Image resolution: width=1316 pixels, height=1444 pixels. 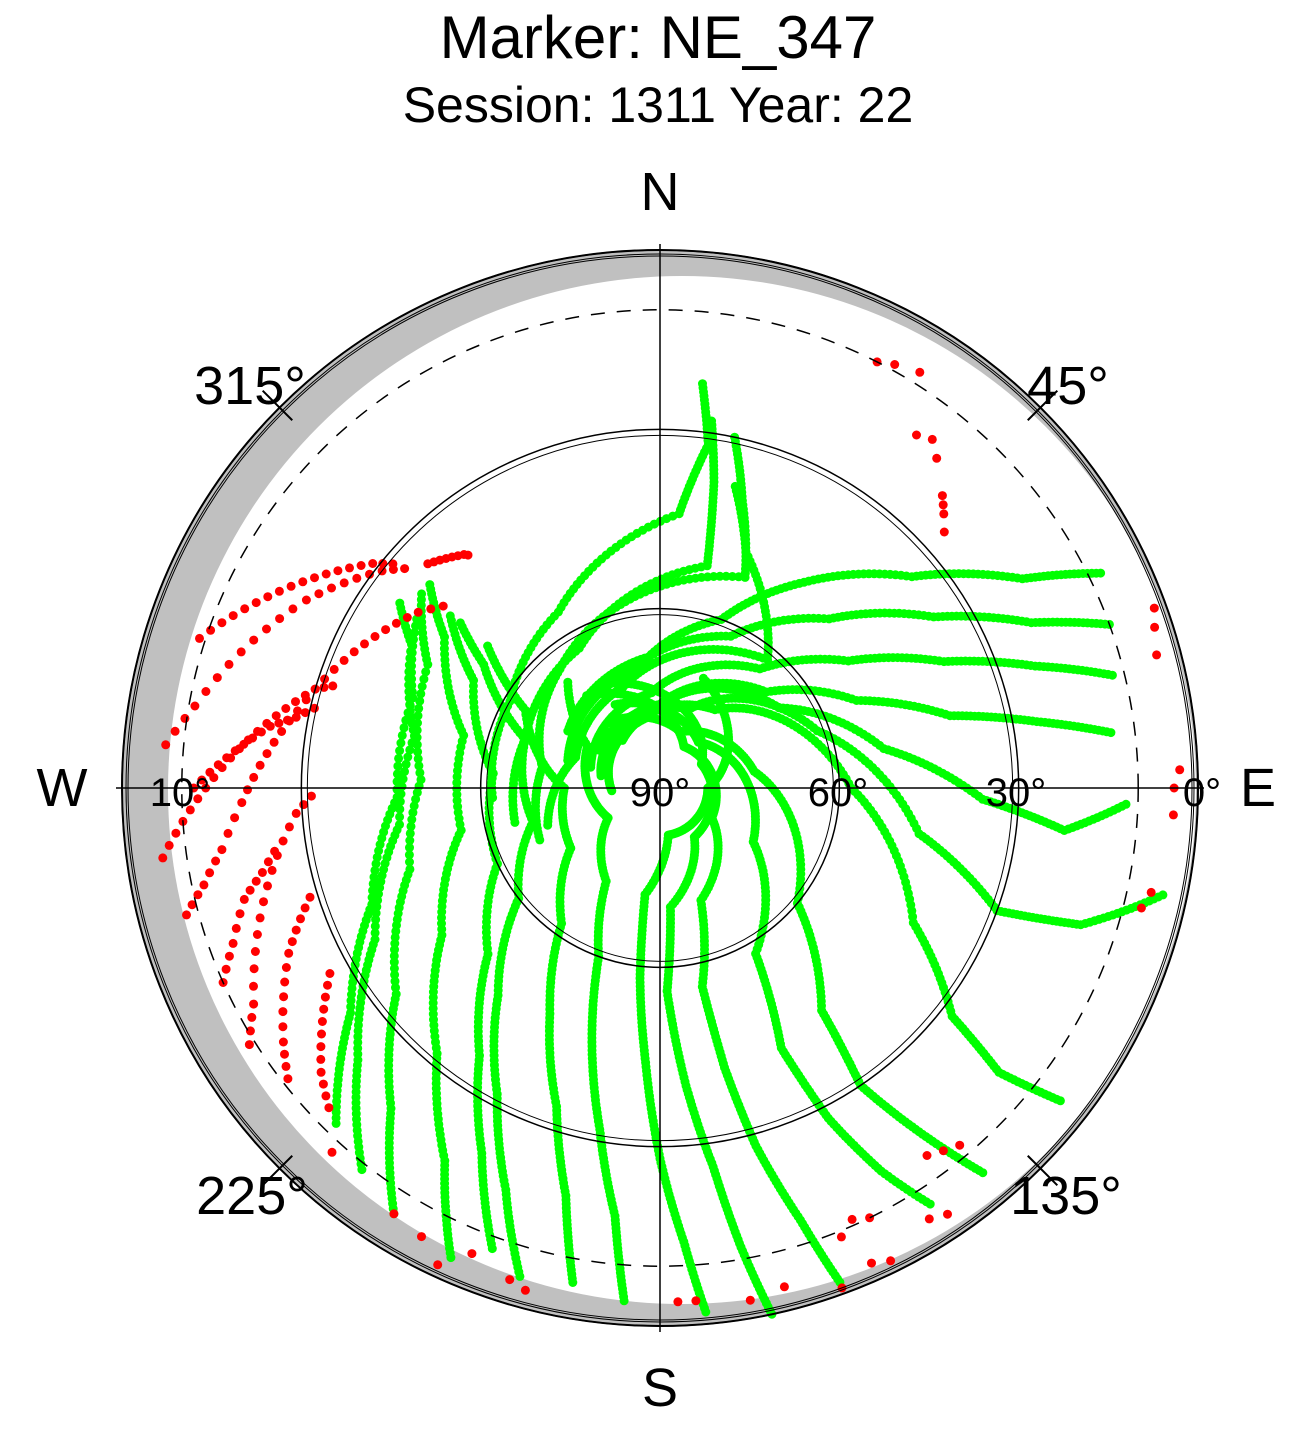 What do you see at coordinates (599, 750) in the screenshot?
I see `track-10-point` at bounding box center [599, 750].